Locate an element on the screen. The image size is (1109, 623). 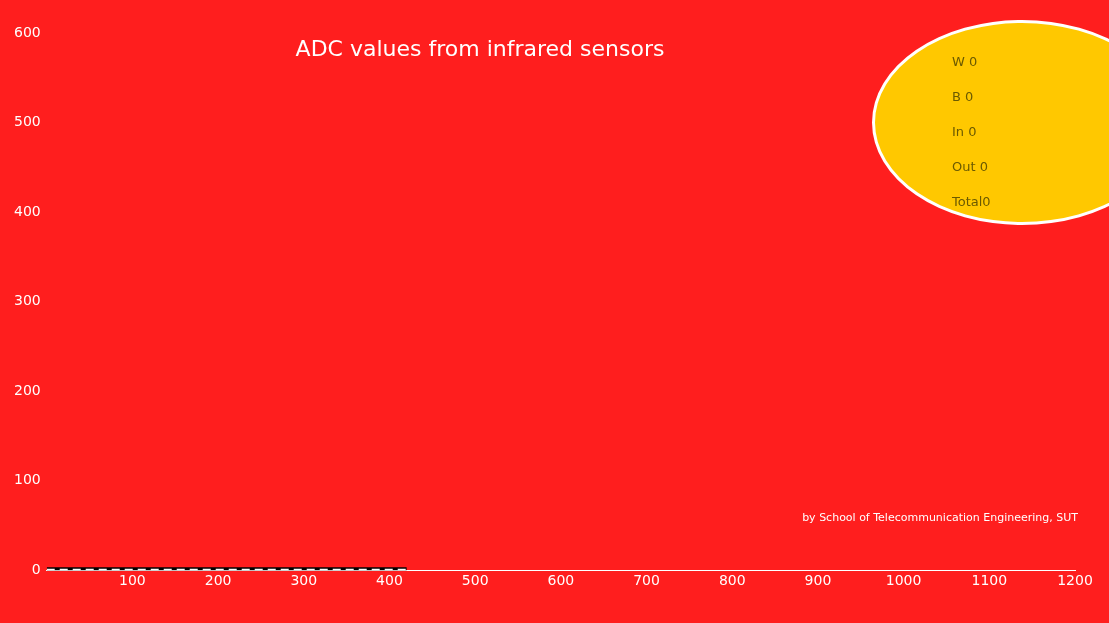
x-tick-label: 900 is located at coordinates (818, 580).